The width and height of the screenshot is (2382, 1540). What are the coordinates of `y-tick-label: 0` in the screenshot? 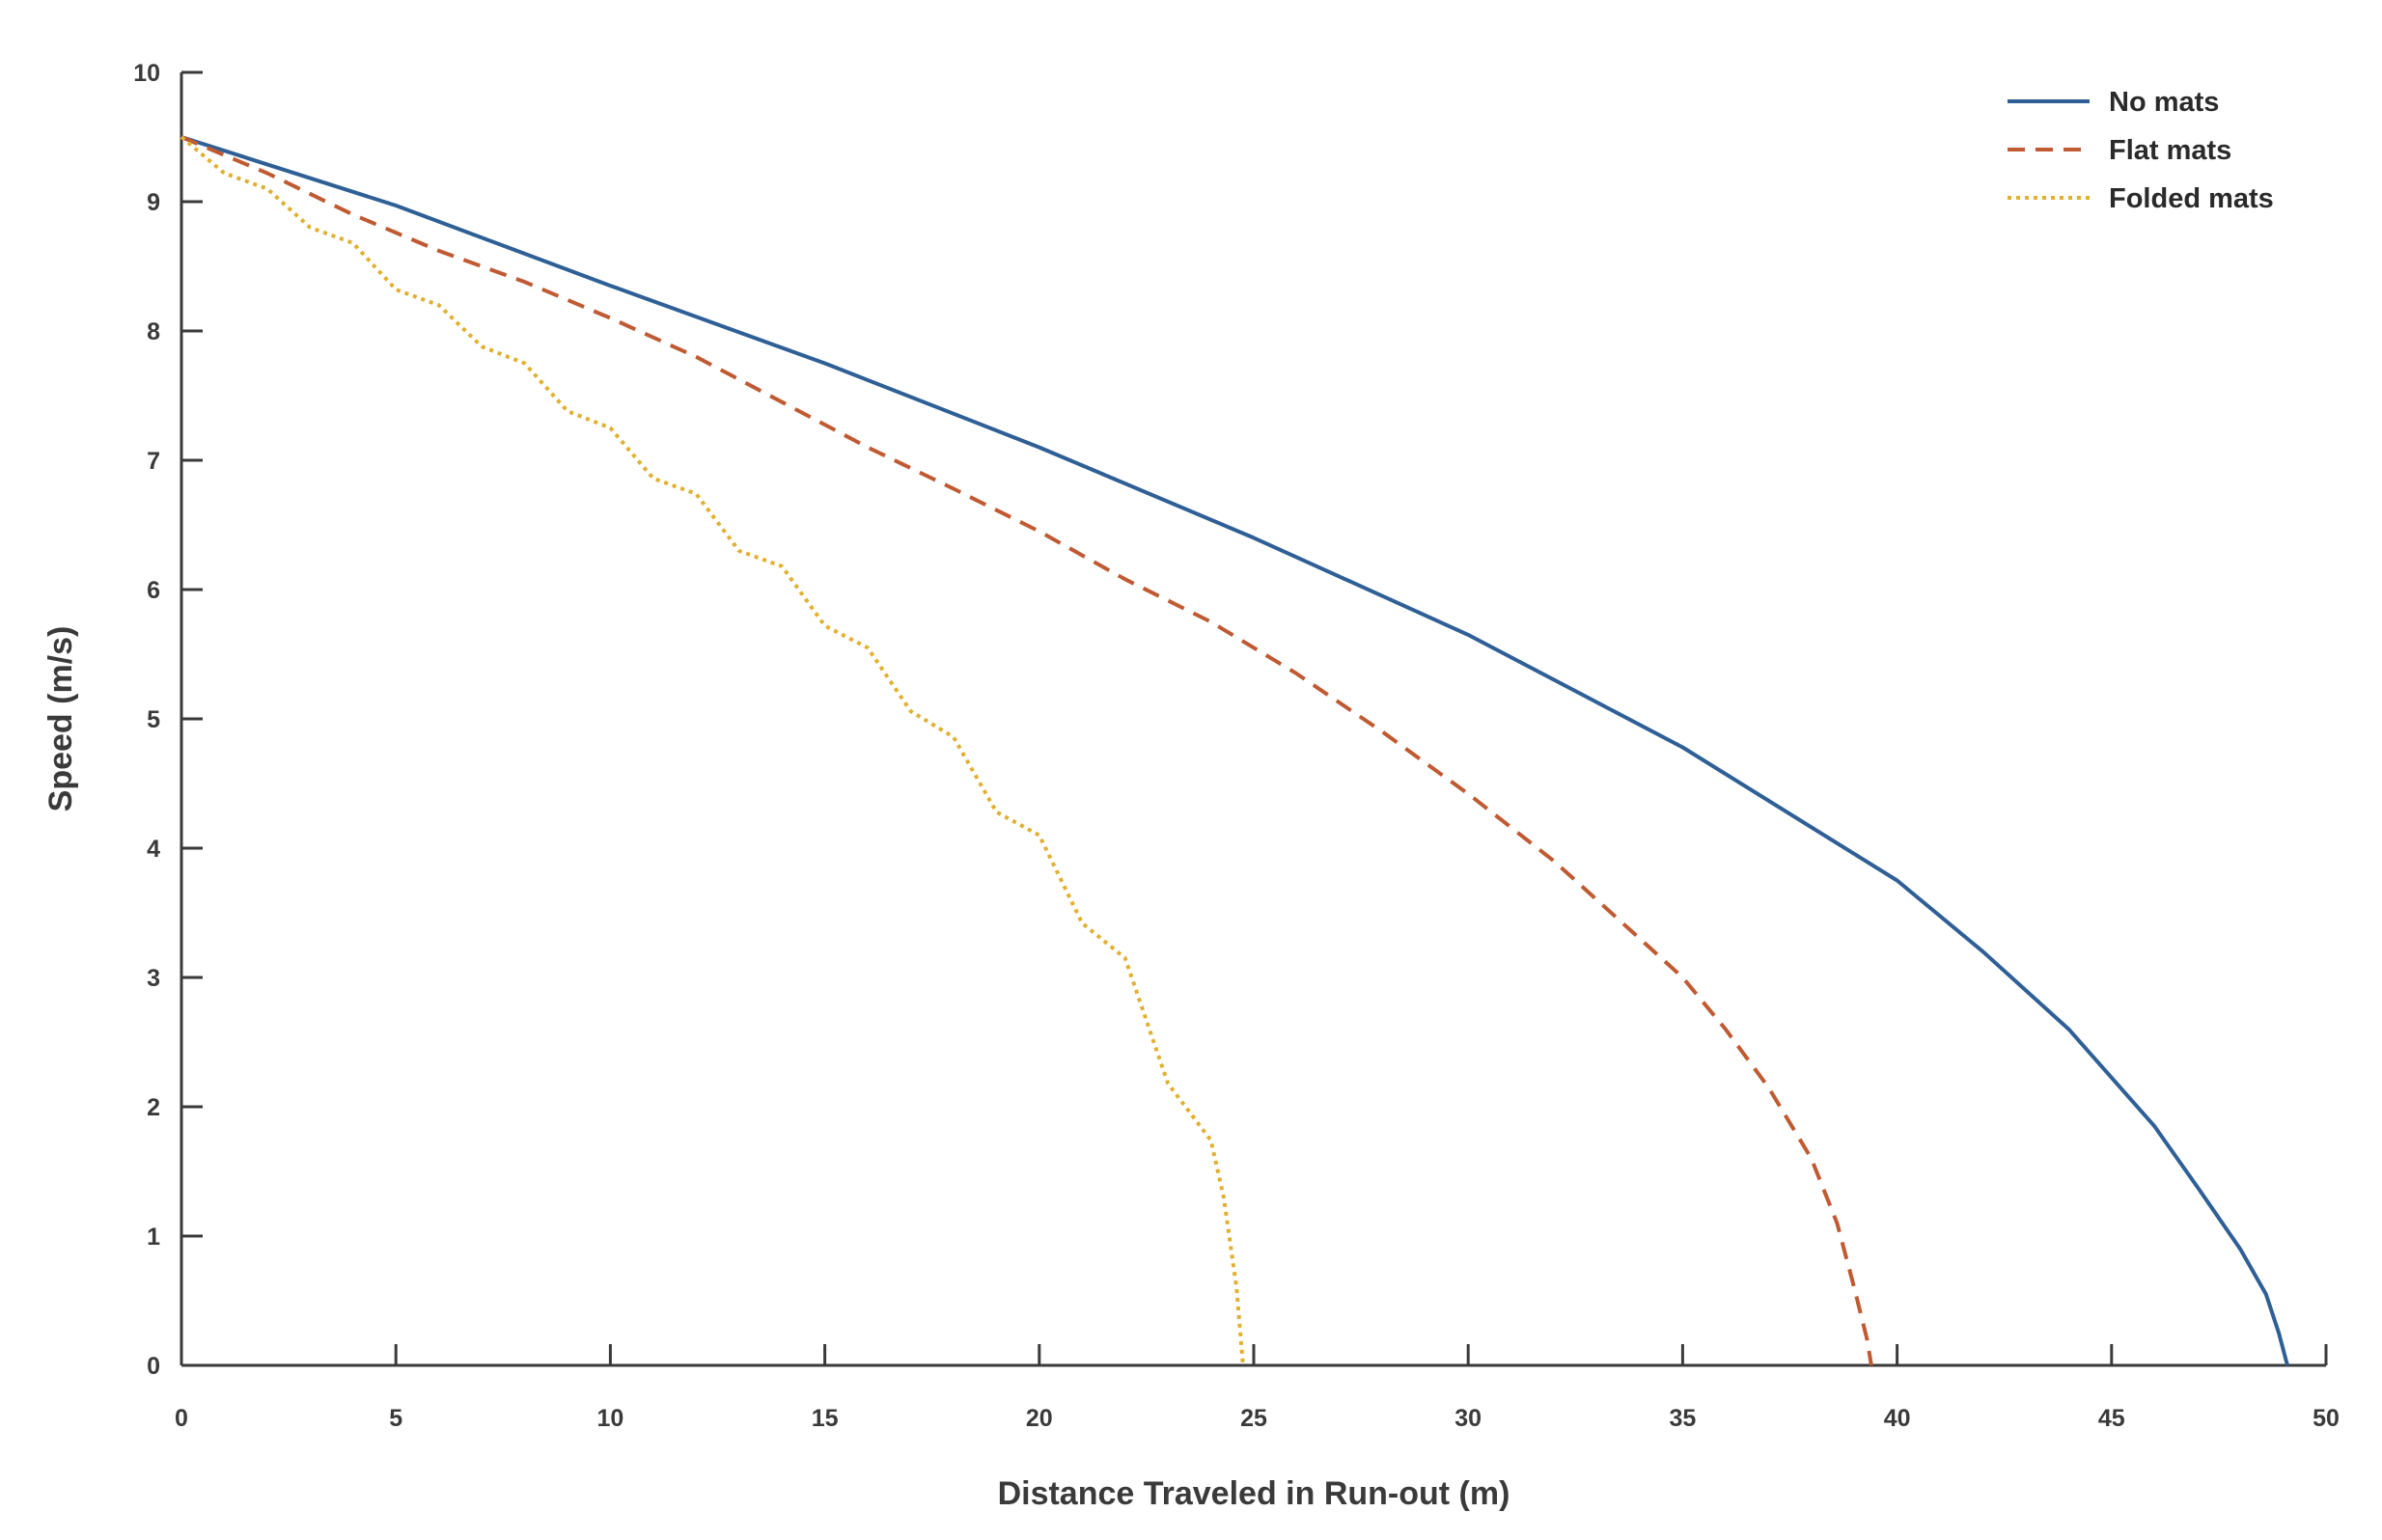 It's located at (153, 1366).